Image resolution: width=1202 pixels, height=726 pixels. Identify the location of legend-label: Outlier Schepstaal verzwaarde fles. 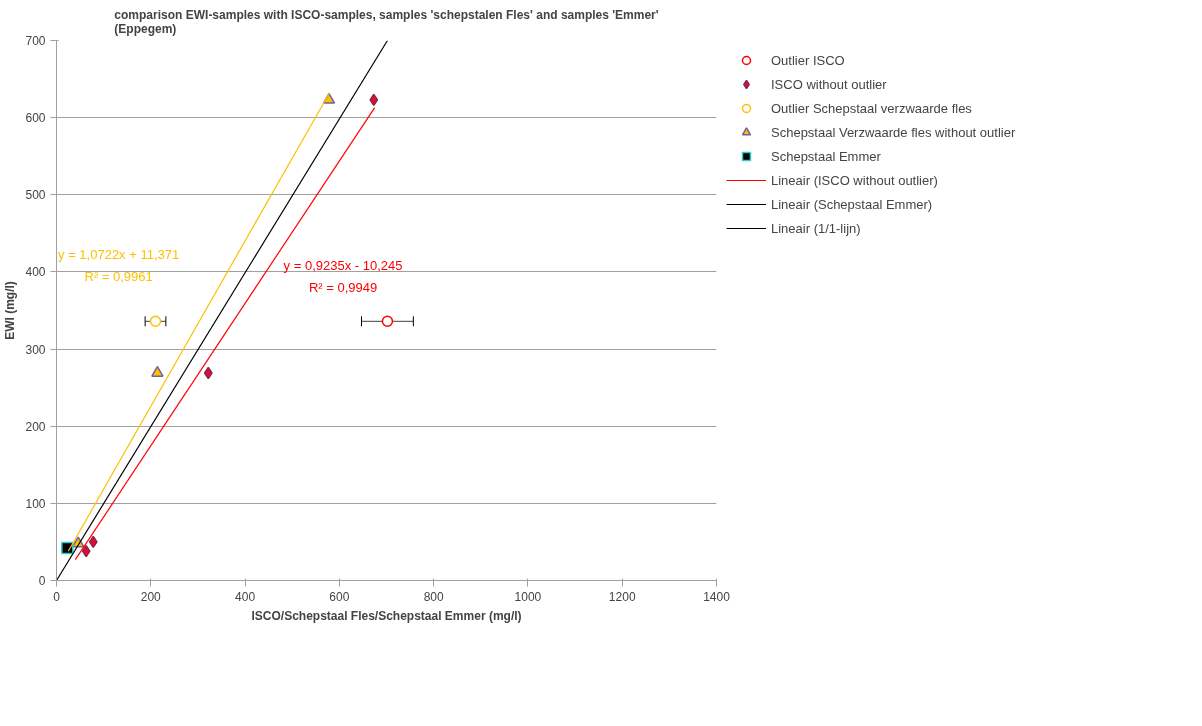
(871, 108).